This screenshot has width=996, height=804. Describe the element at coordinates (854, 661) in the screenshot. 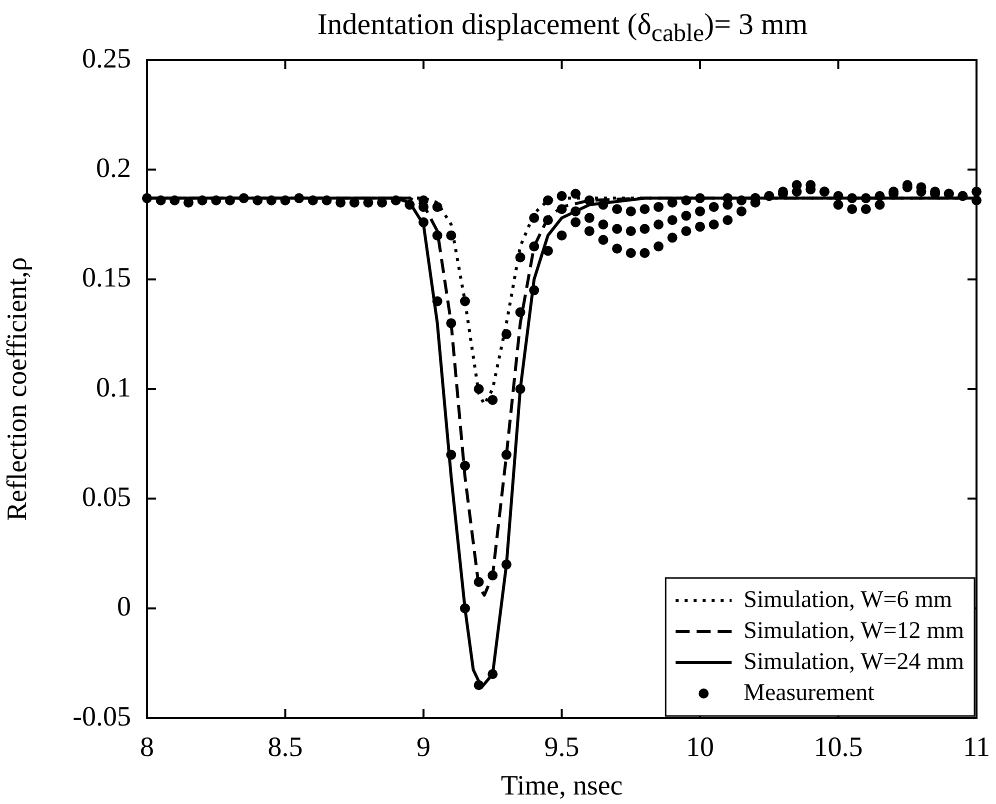

I see `legend-label: Simulation, W=24 mm` at that location.